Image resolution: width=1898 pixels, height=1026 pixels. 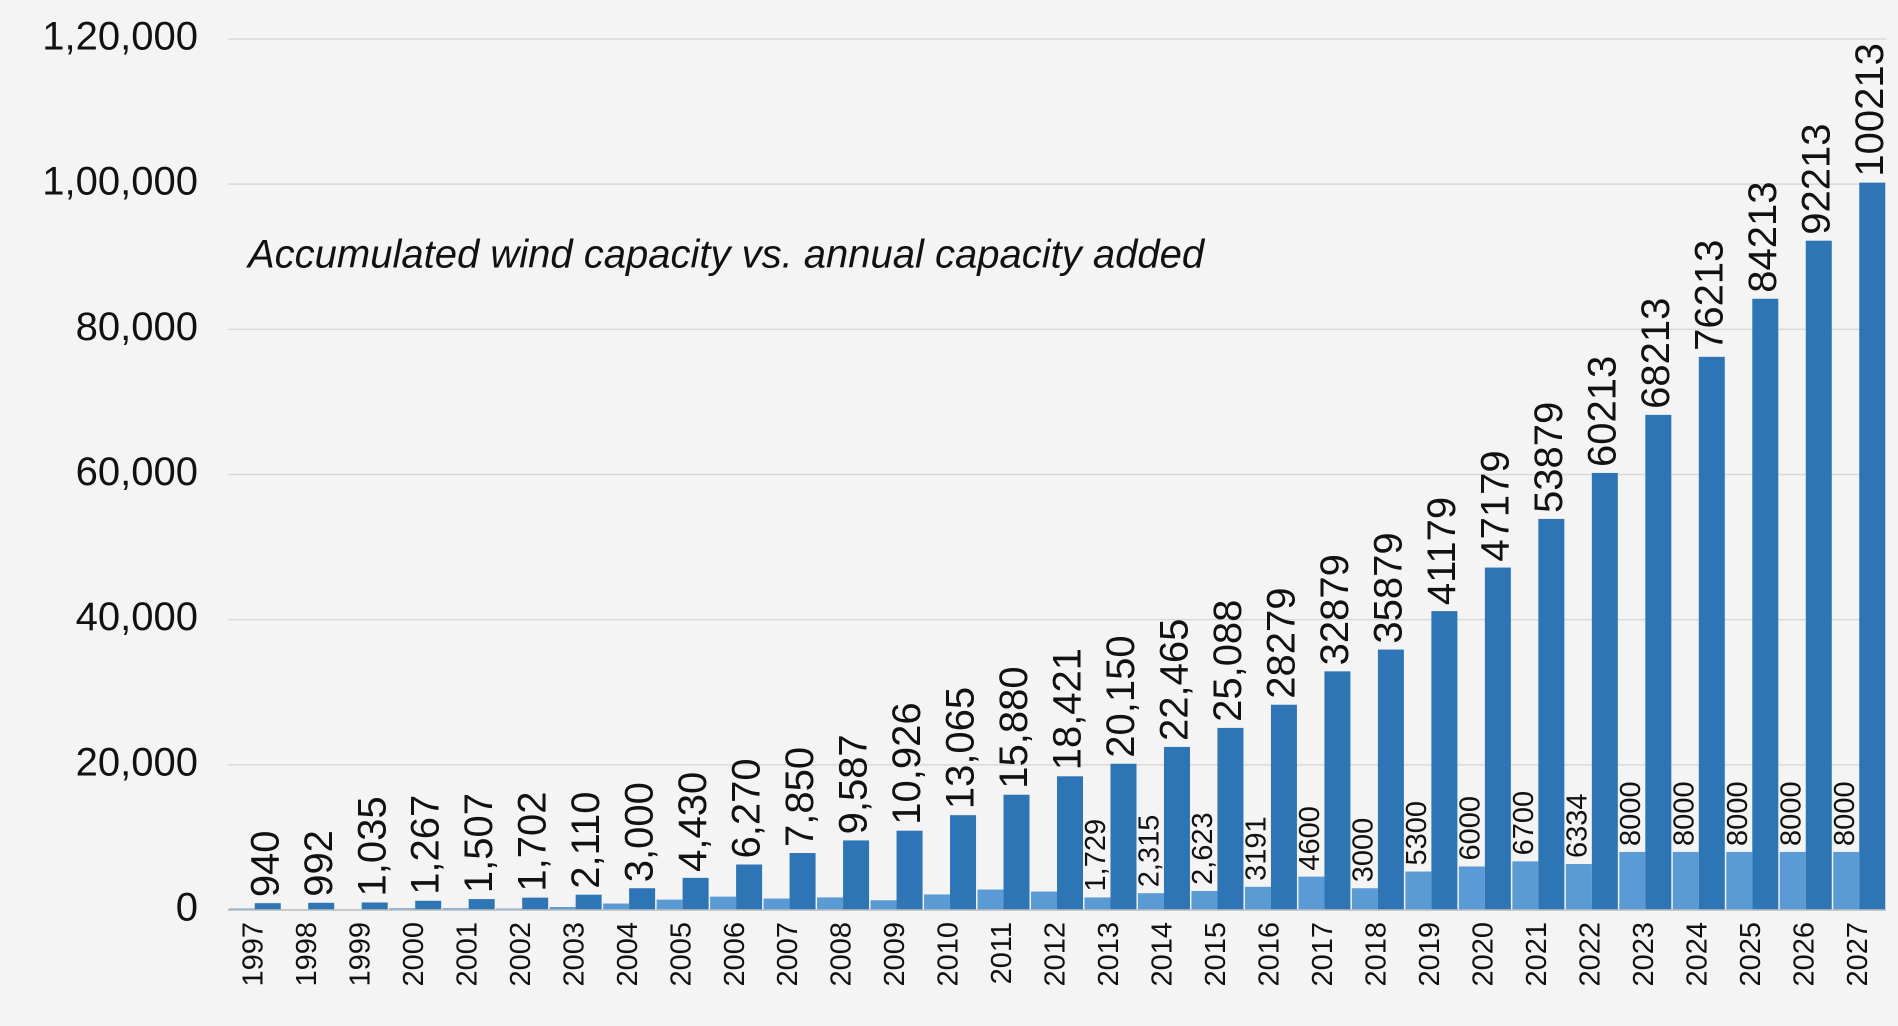 I want to click on data-label: 2,110, so click(x=586, y=840).